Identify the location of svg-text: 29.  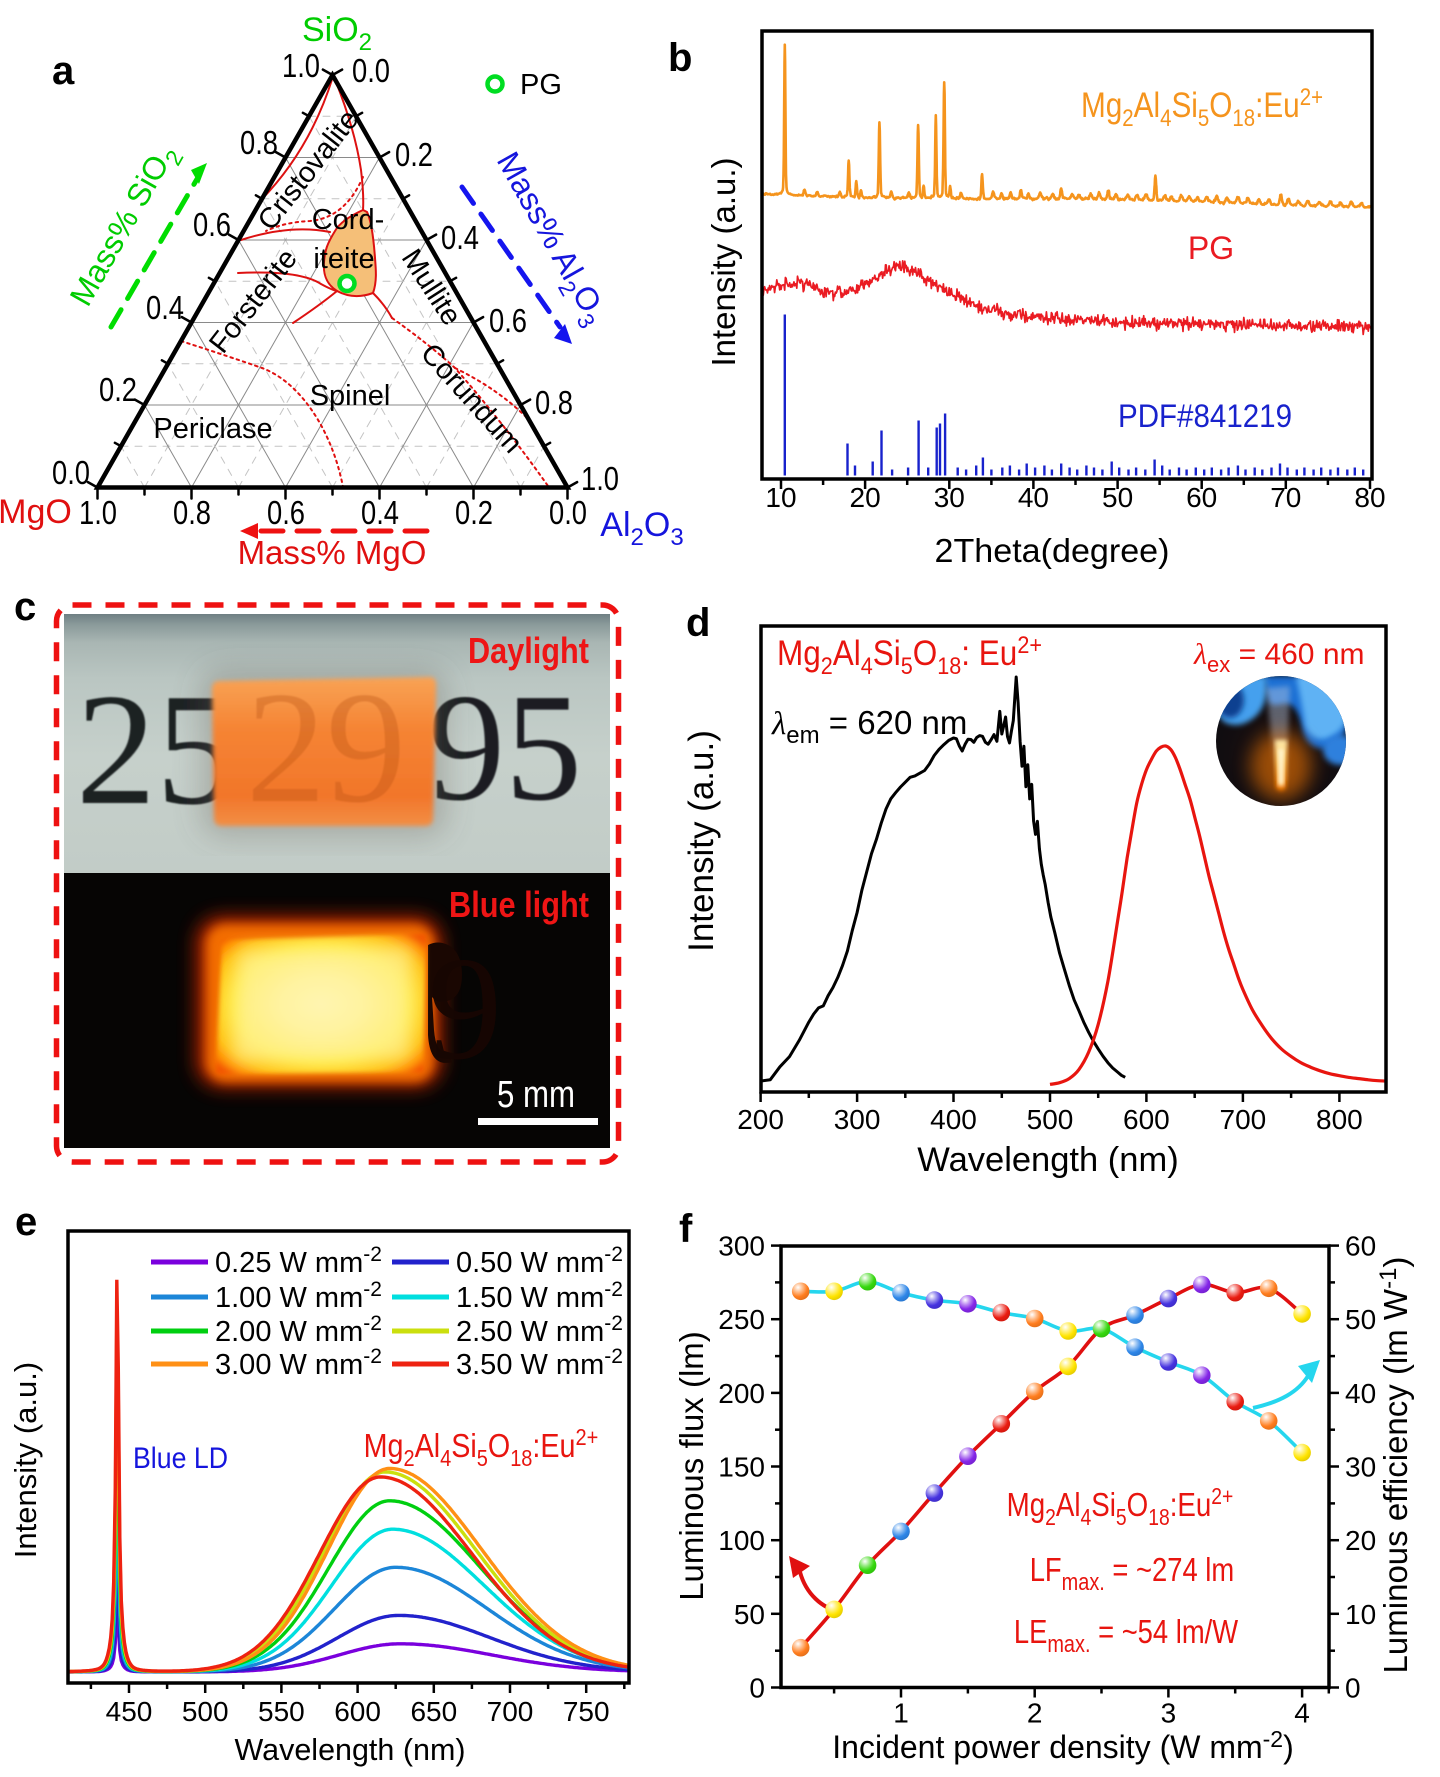
(326, 747).